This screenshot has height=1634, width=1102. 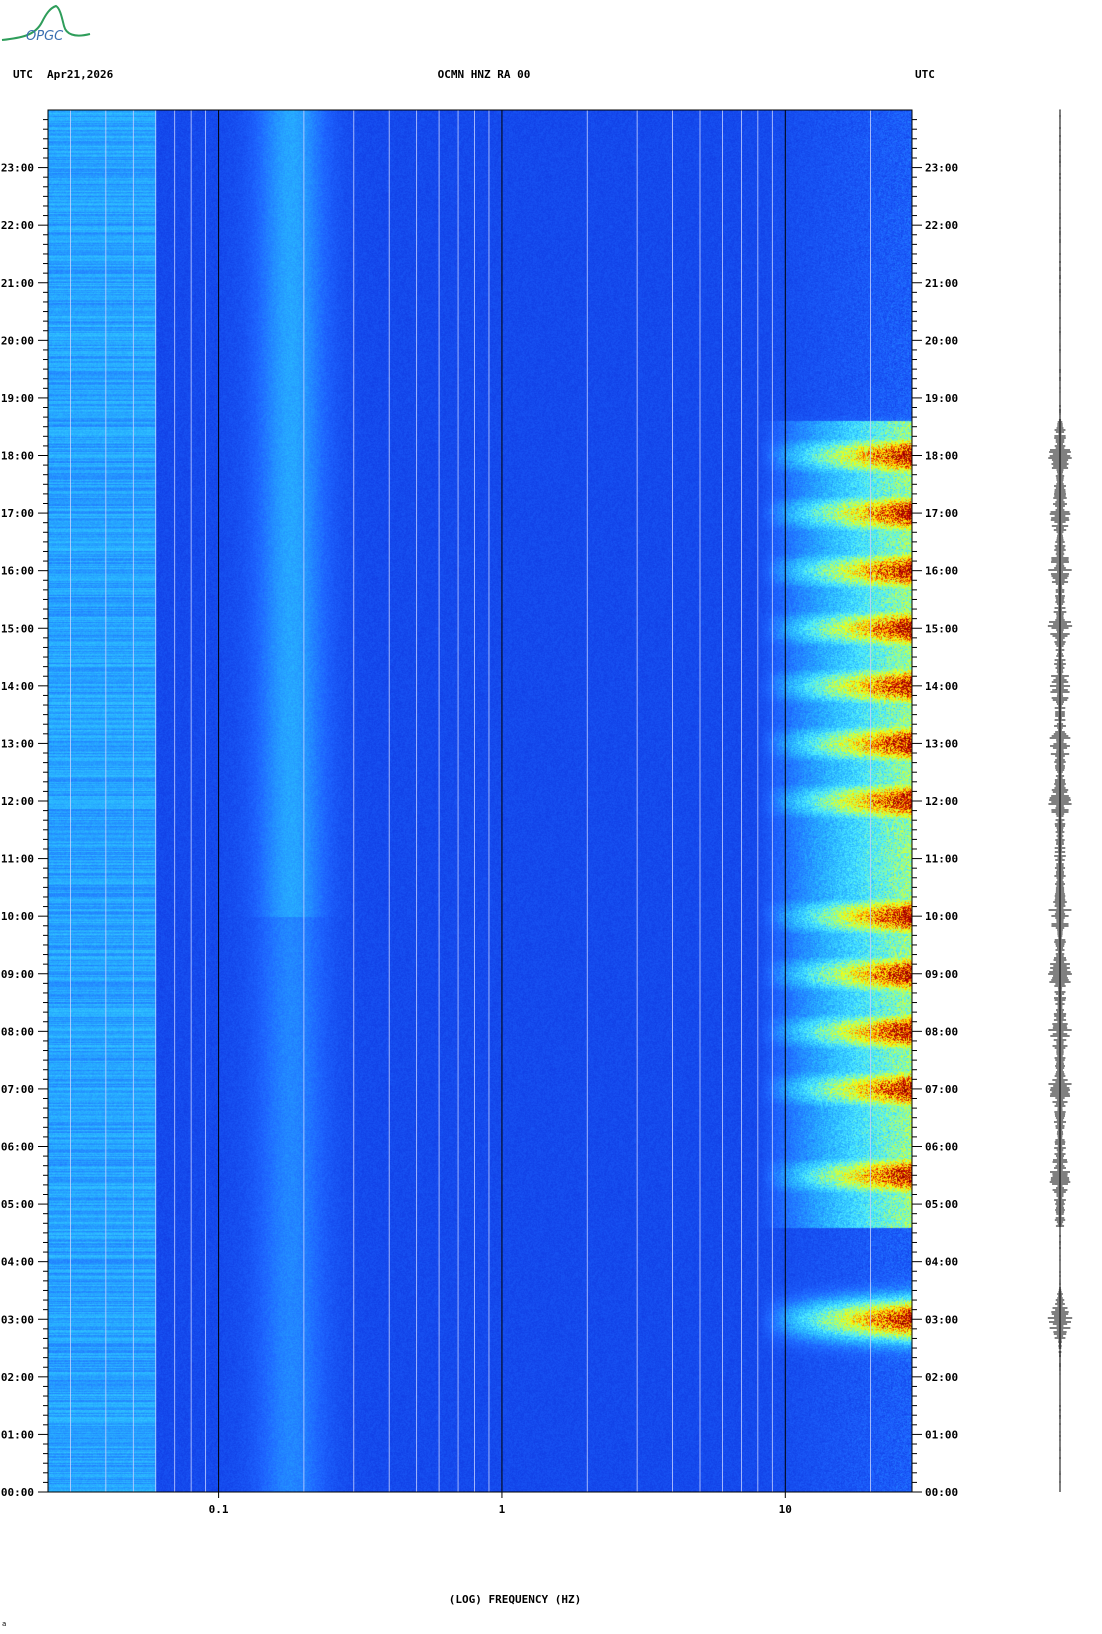 I want to click on y-tick-label-right: 16:00, so click(x=941, y=571).